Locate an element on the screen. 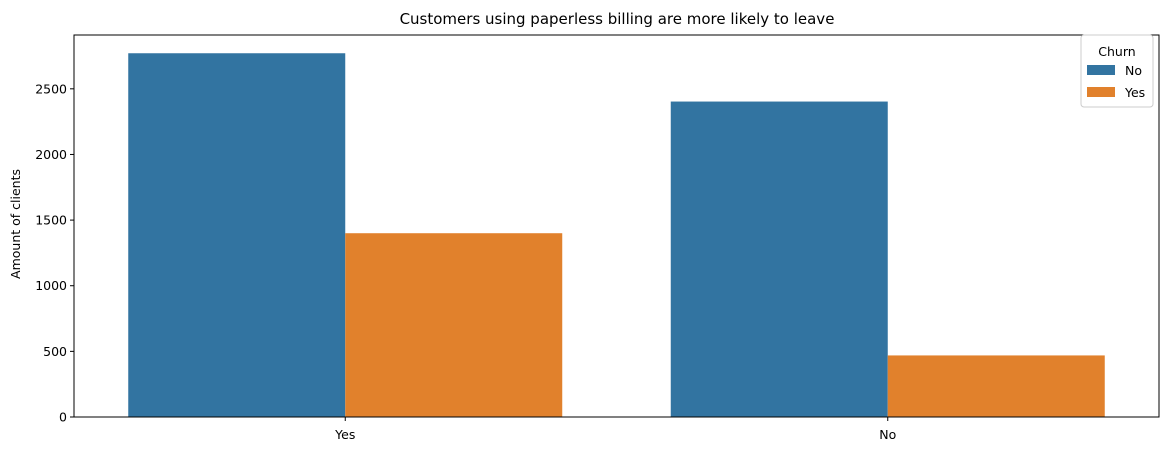  bar-no-churn-yes is located at coordinates (996, 386).